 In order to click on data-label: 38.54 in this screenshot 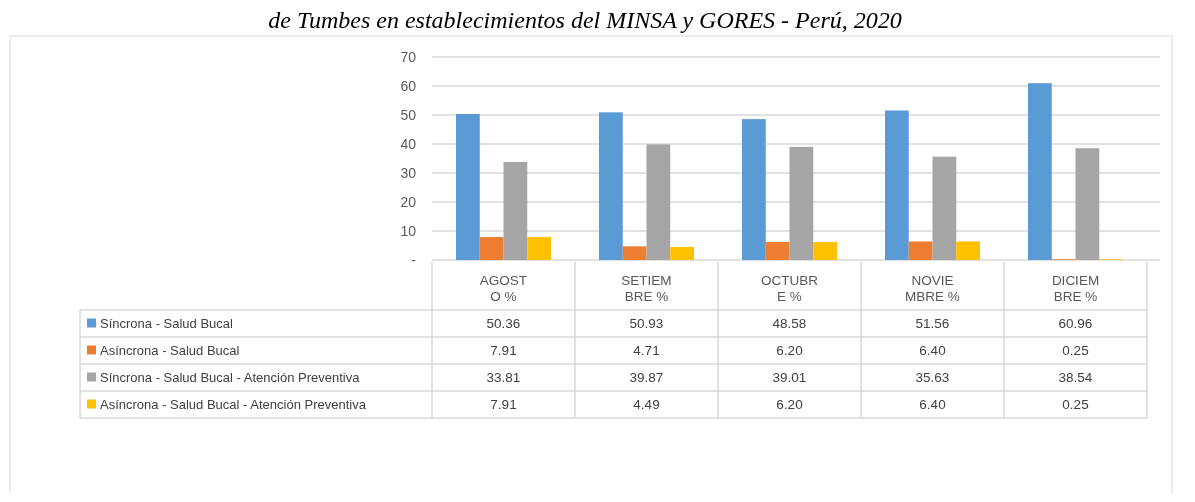, I will do `click(1075, 378)`.